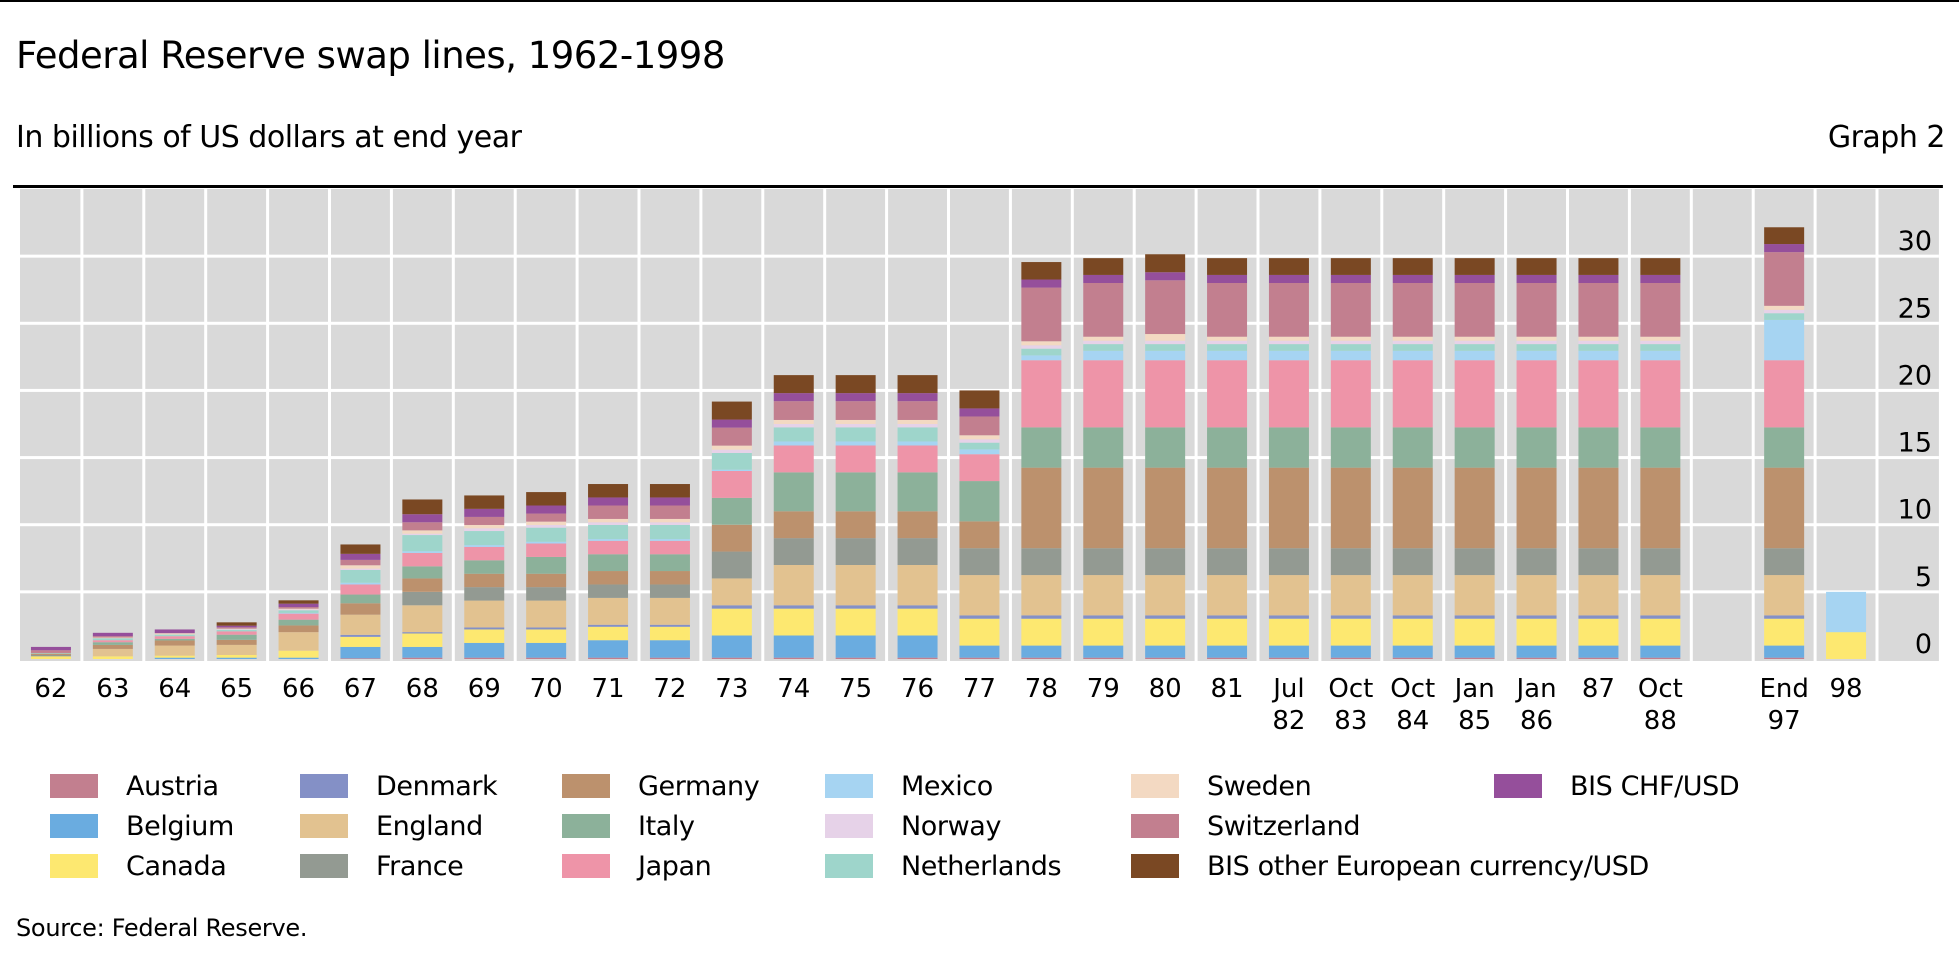 This screenshot has height=964, width=1959. What do you see at coordinates (1412, 721) in the screenshot?
I see `x-tick-label: 84` at bounding box center [1412, 721].